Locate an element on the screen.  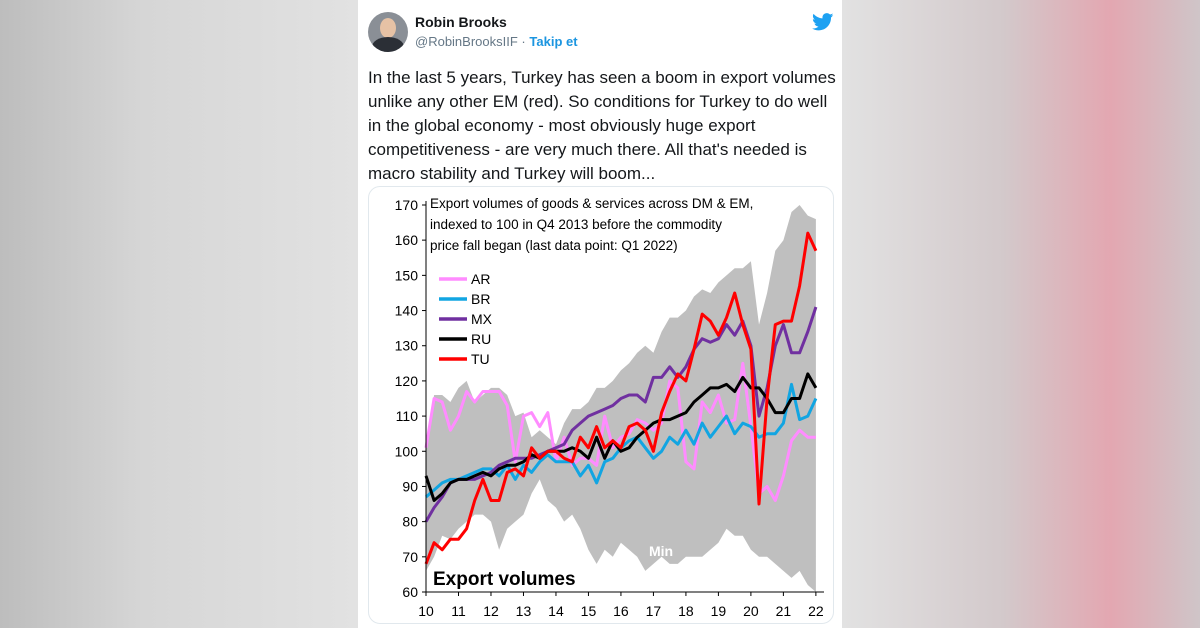
y-tick-label: 100 is located at coordinates (407, 451).